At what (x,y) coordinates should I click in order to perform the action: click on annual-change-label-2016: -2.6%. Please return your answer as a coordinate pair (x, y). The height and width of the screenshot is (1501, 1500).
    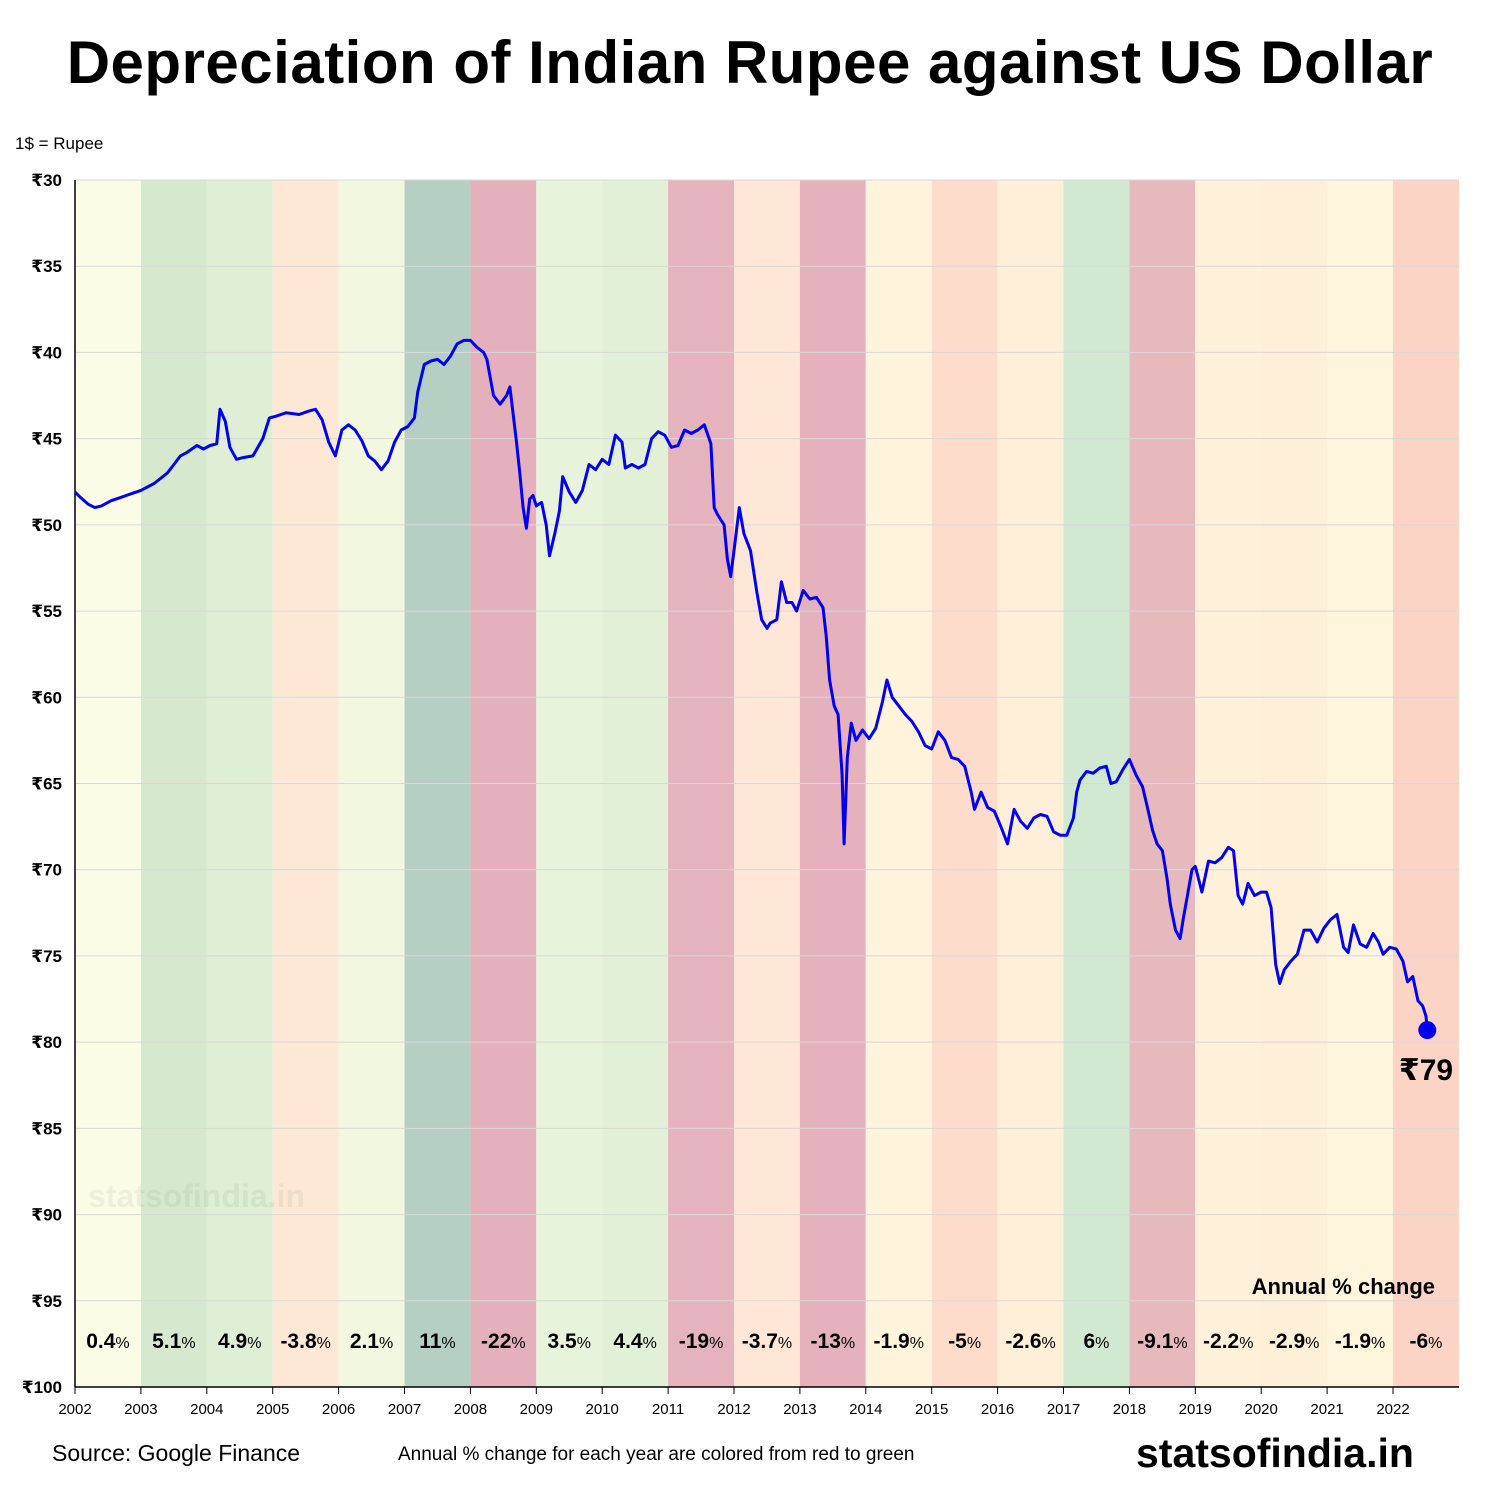
    Looking at the image, I should click on (1030, 1341).